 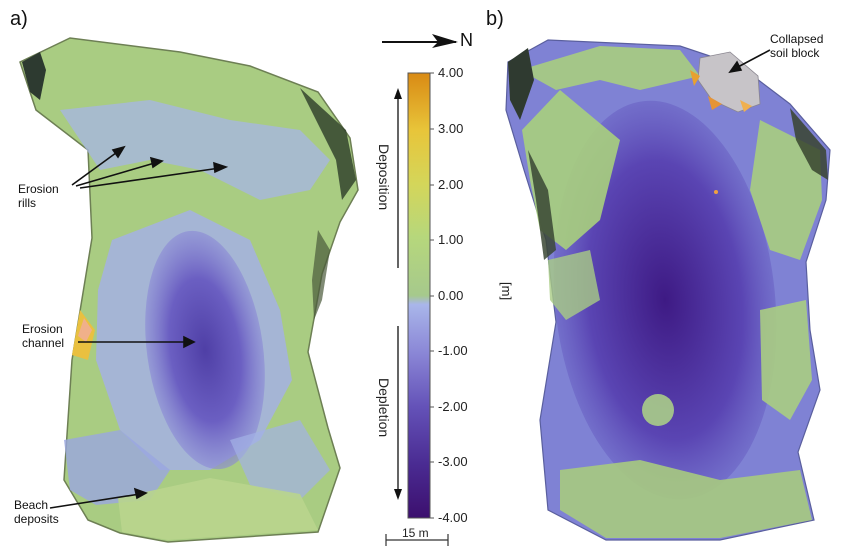 What do you see at coordinates (420, 41) in the screenshot?
I see `north-arrow-icon` at bounding box center [420, 41].